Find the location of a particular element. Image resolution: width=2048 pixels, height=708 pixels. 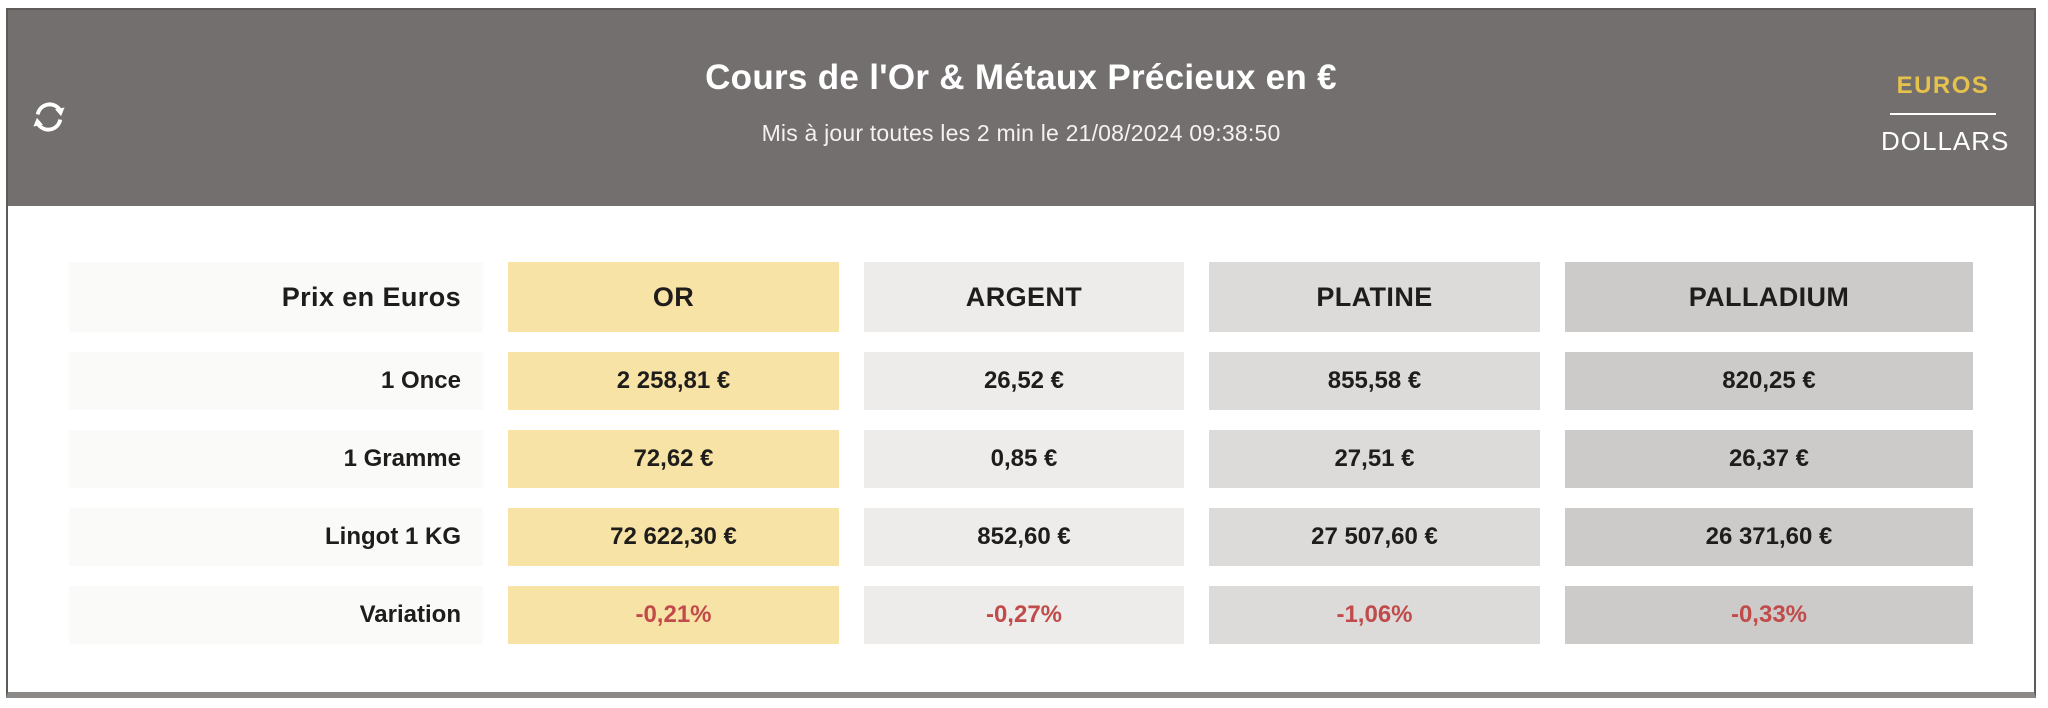

currency-toggle: EUROS DOLLARS is located at coordinates (1945, 114).